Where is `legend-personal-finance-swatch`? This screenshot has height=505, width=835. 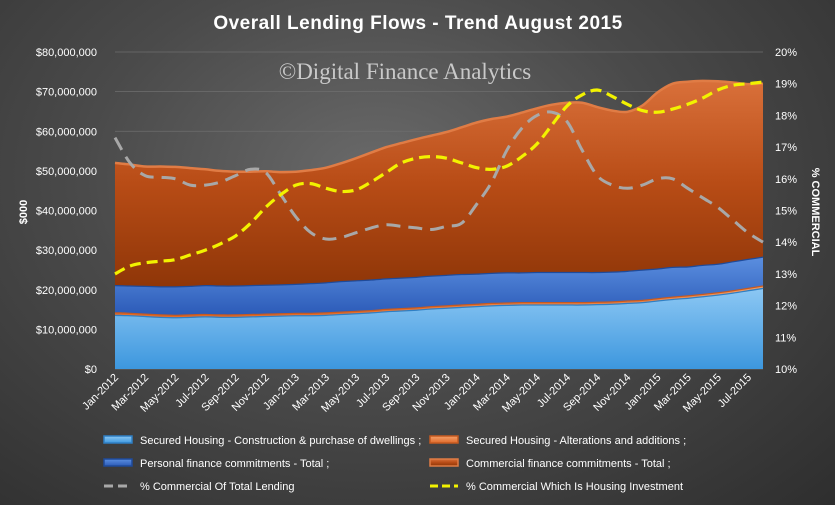 legend-personal-finance-swatch is located at coordinates (118, 462).